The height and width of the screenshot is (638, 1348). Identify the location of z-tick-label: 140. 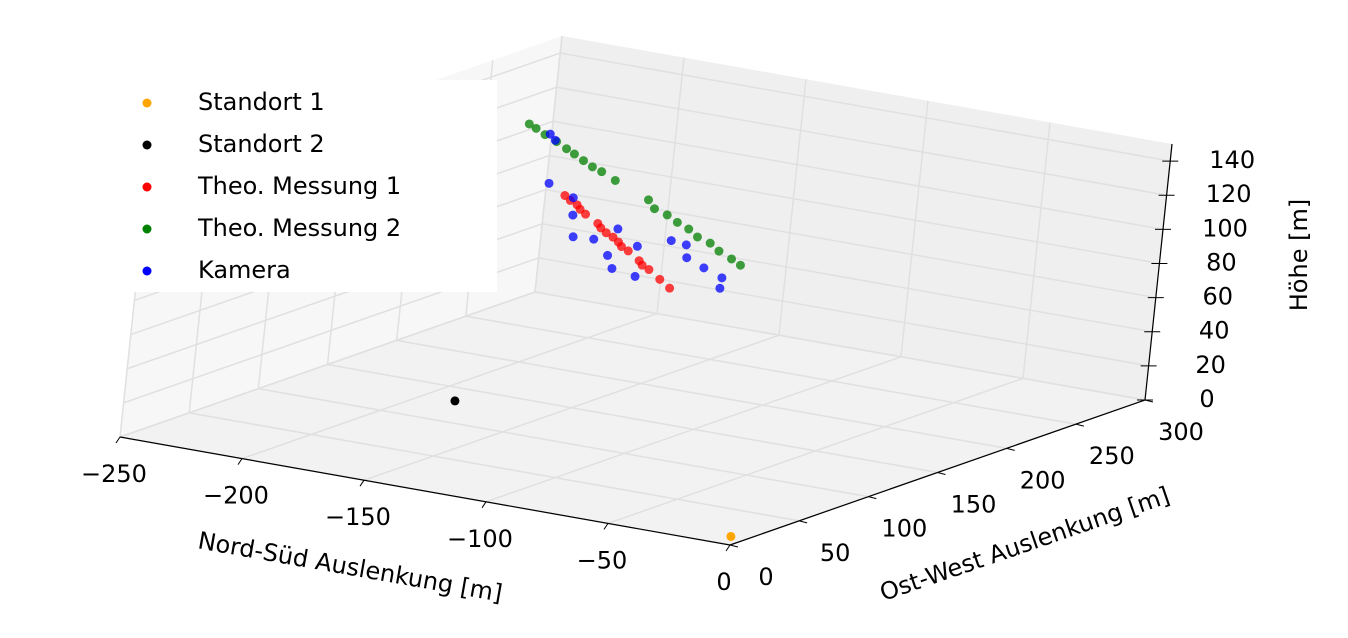
(1232, 160).